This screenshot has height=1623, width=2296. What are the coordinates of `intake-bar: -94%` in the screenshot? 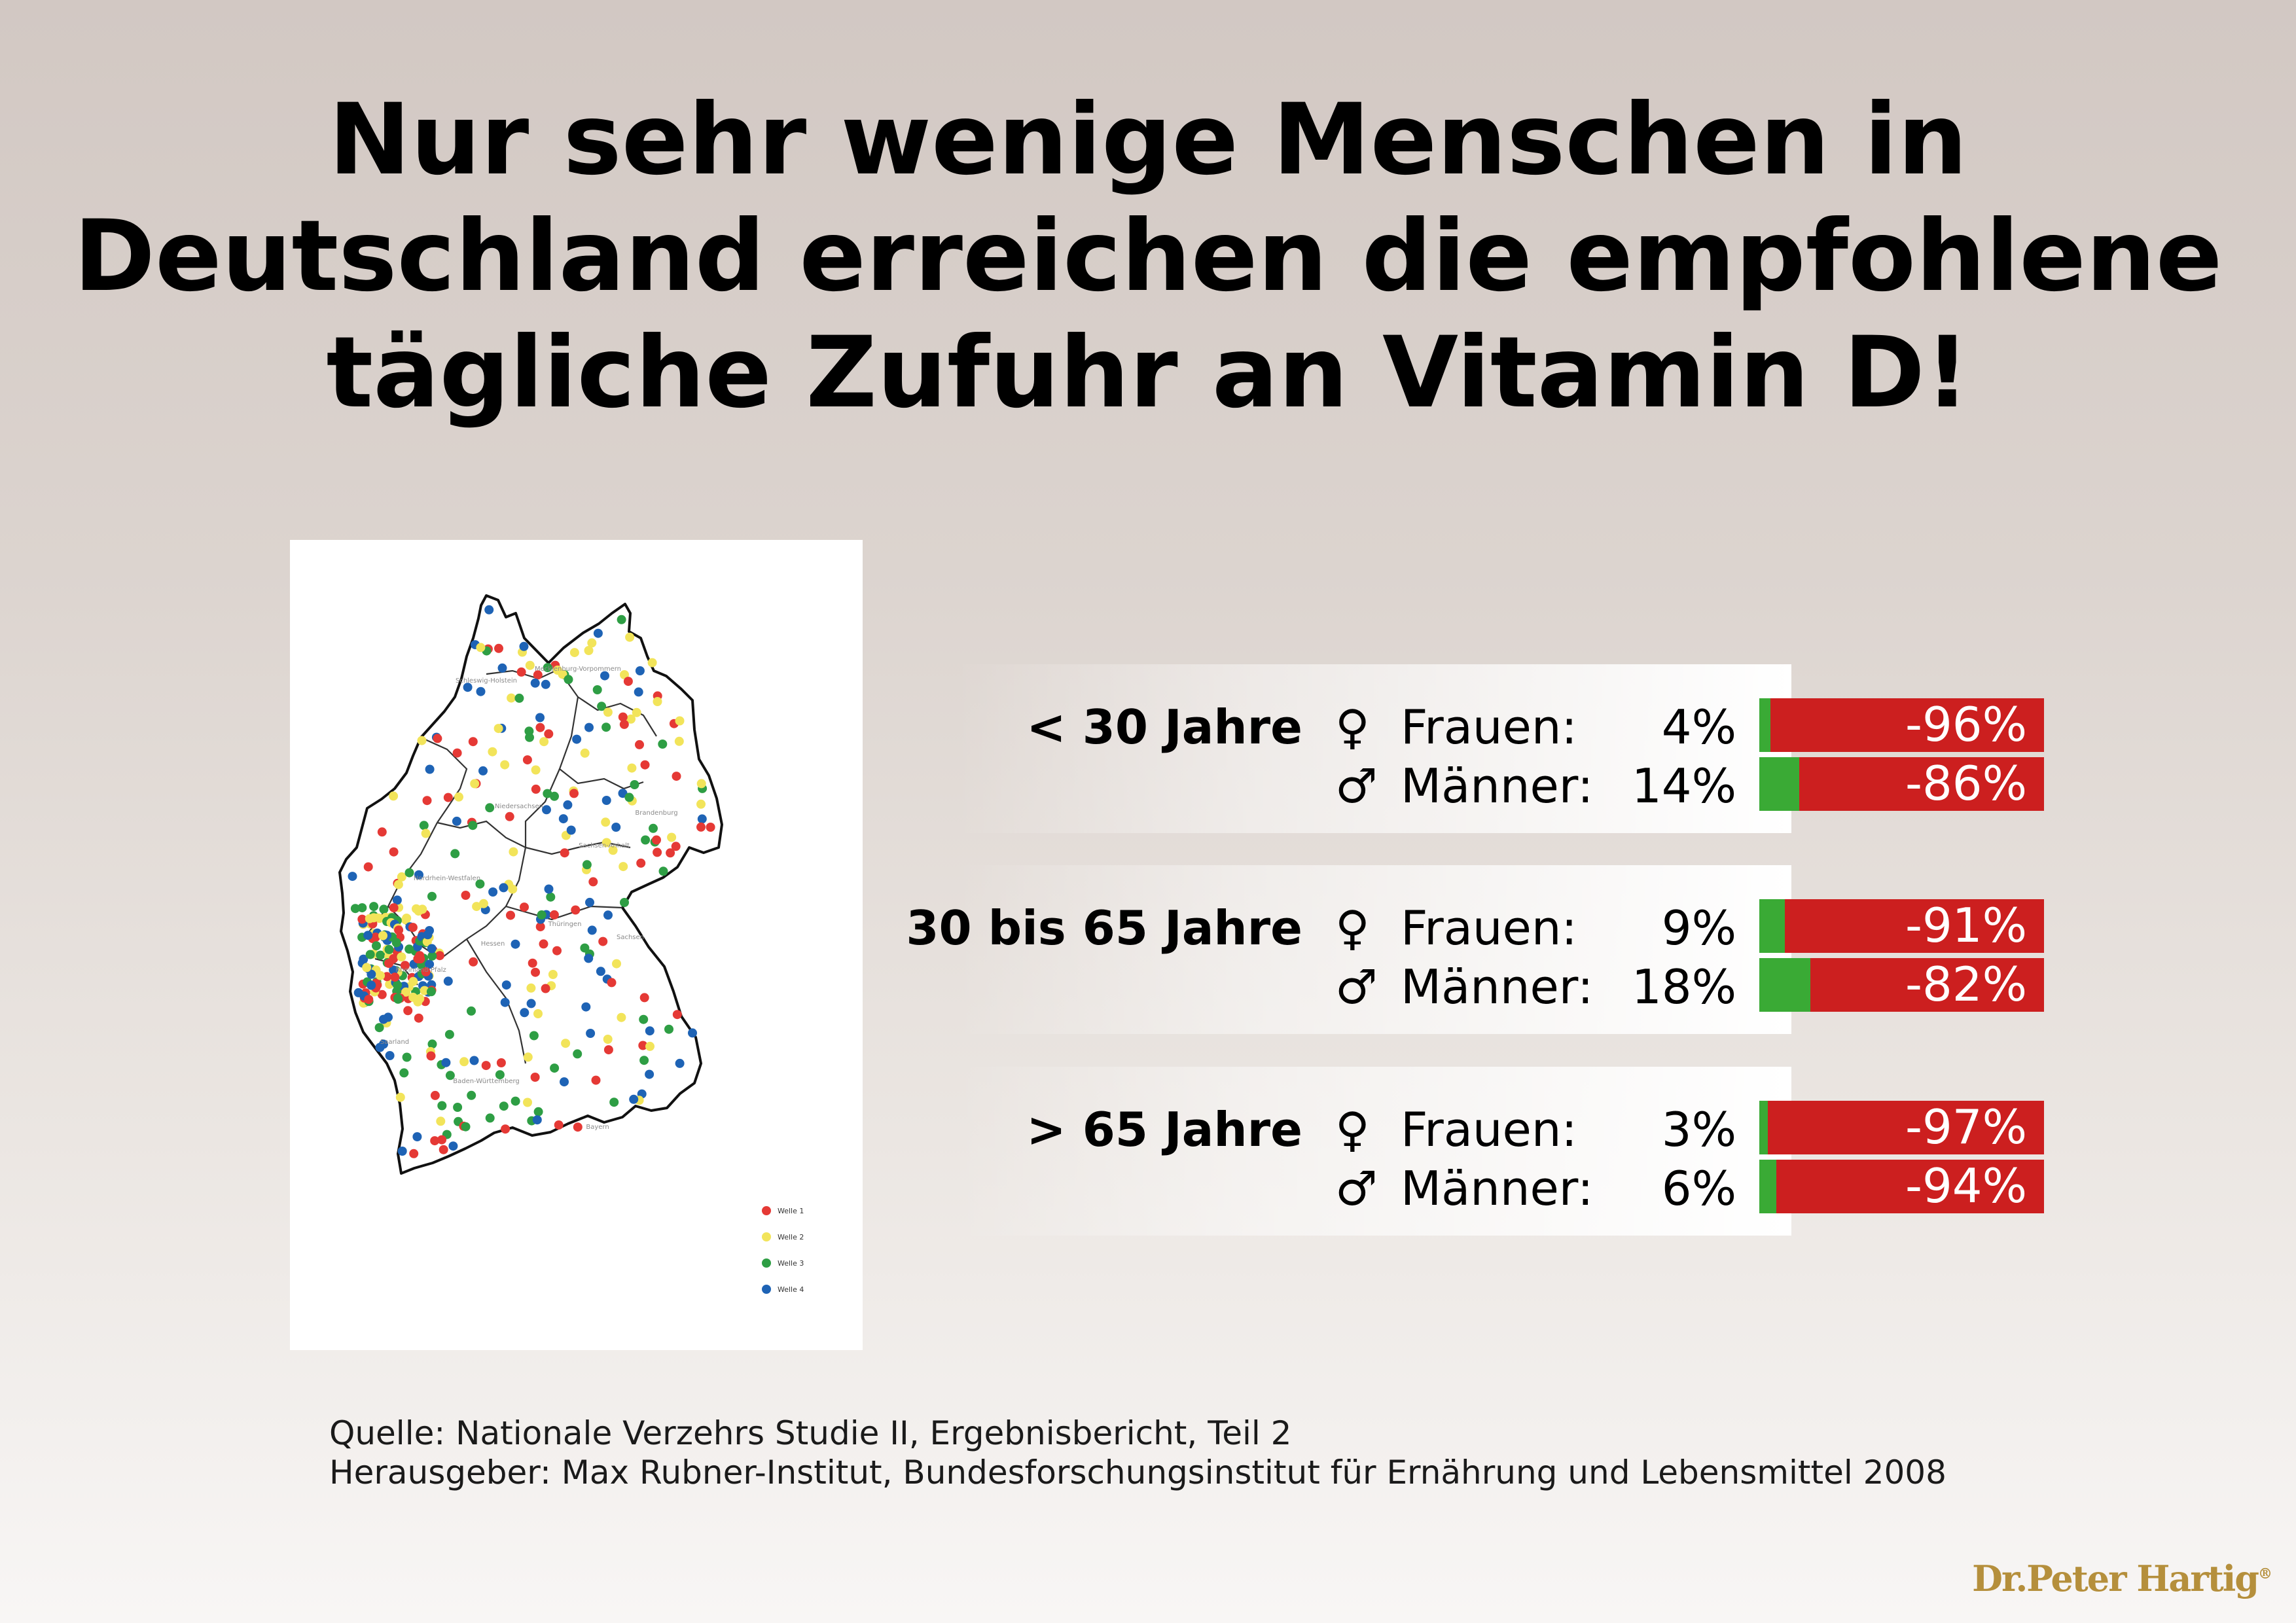 It's located at (1901, 1185).